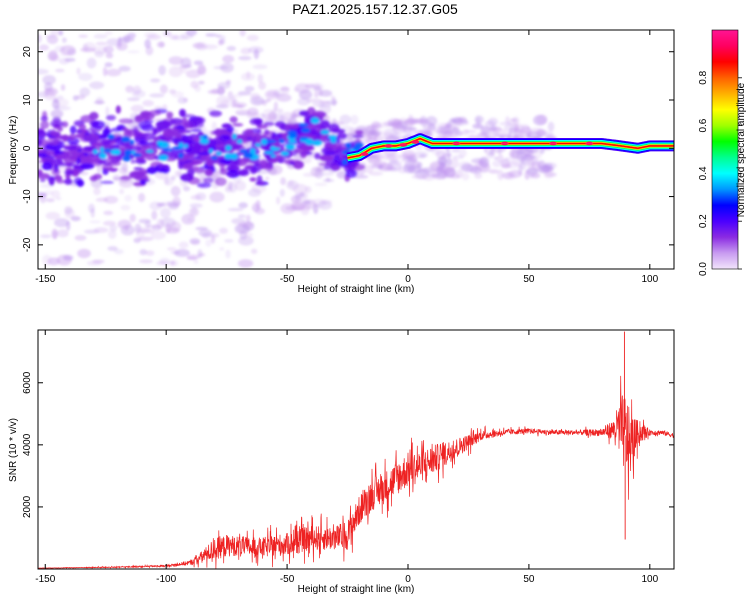 The height and width of the screenshot is (600, 750). I want to click on x-tick-label: 50, so click(529, 279).